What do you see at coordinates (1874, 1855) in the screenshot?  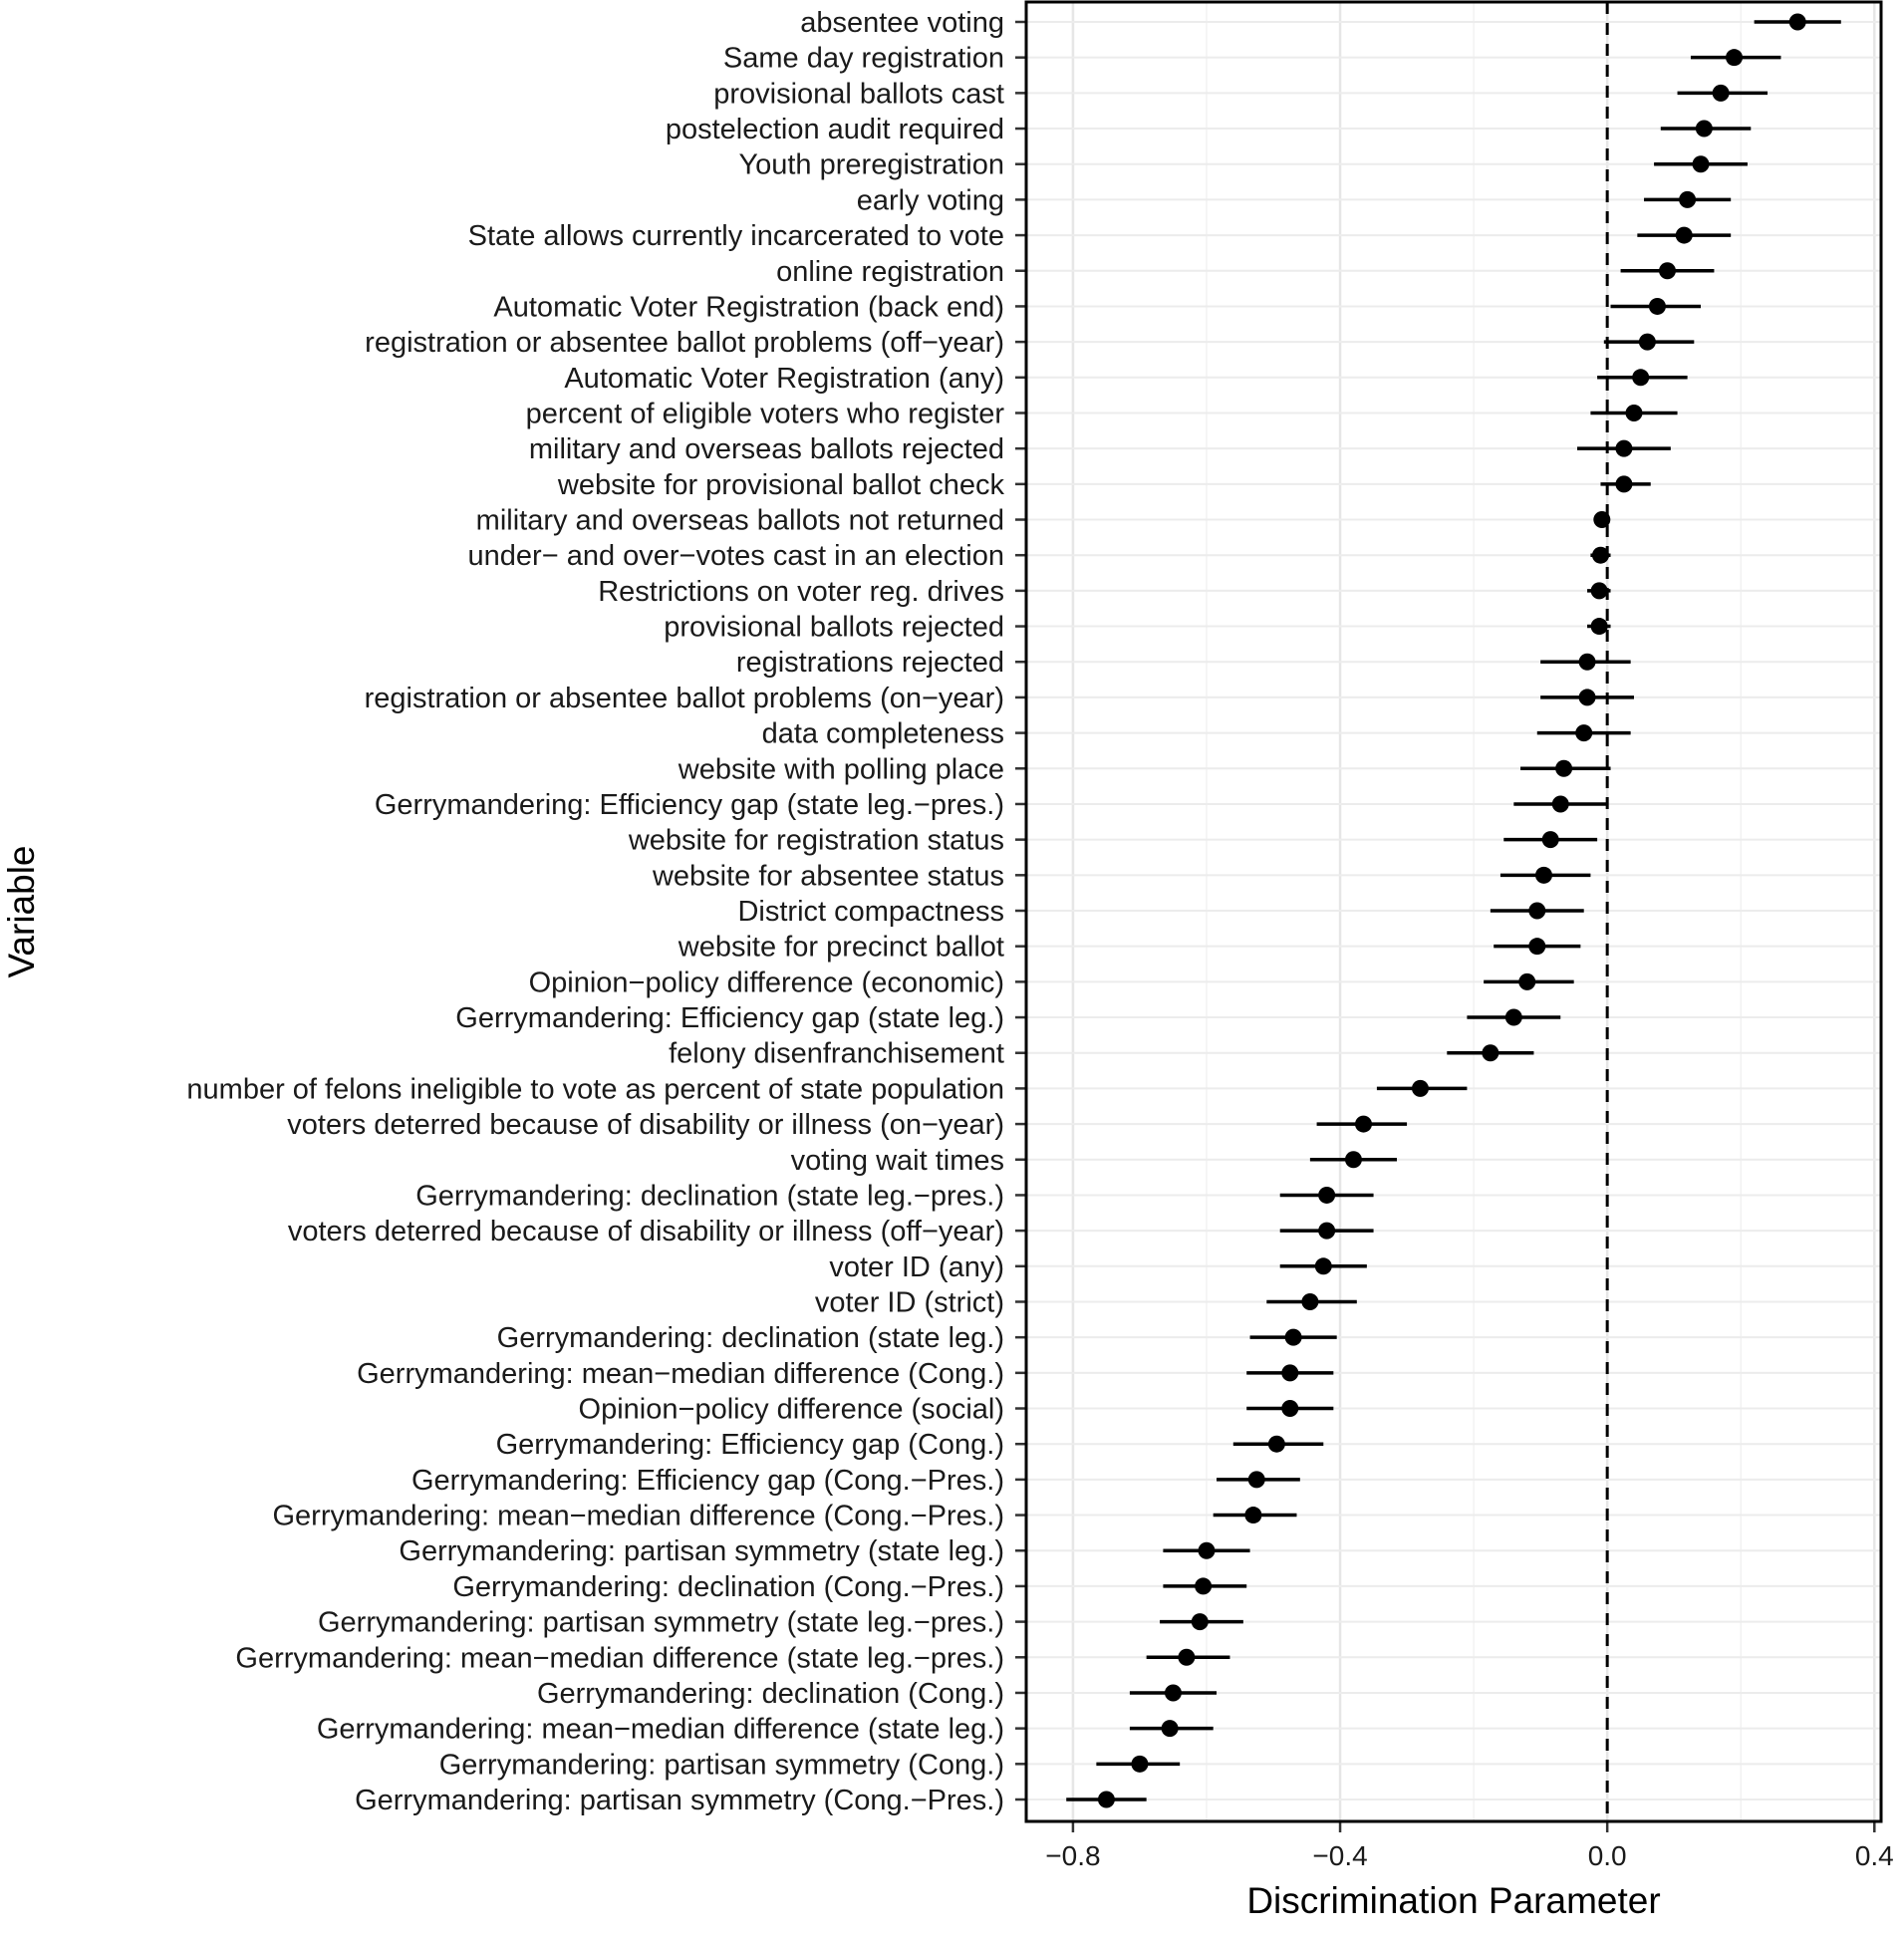 I see `x-tick-label: 0.4` at bounding box center [1874, 1855].